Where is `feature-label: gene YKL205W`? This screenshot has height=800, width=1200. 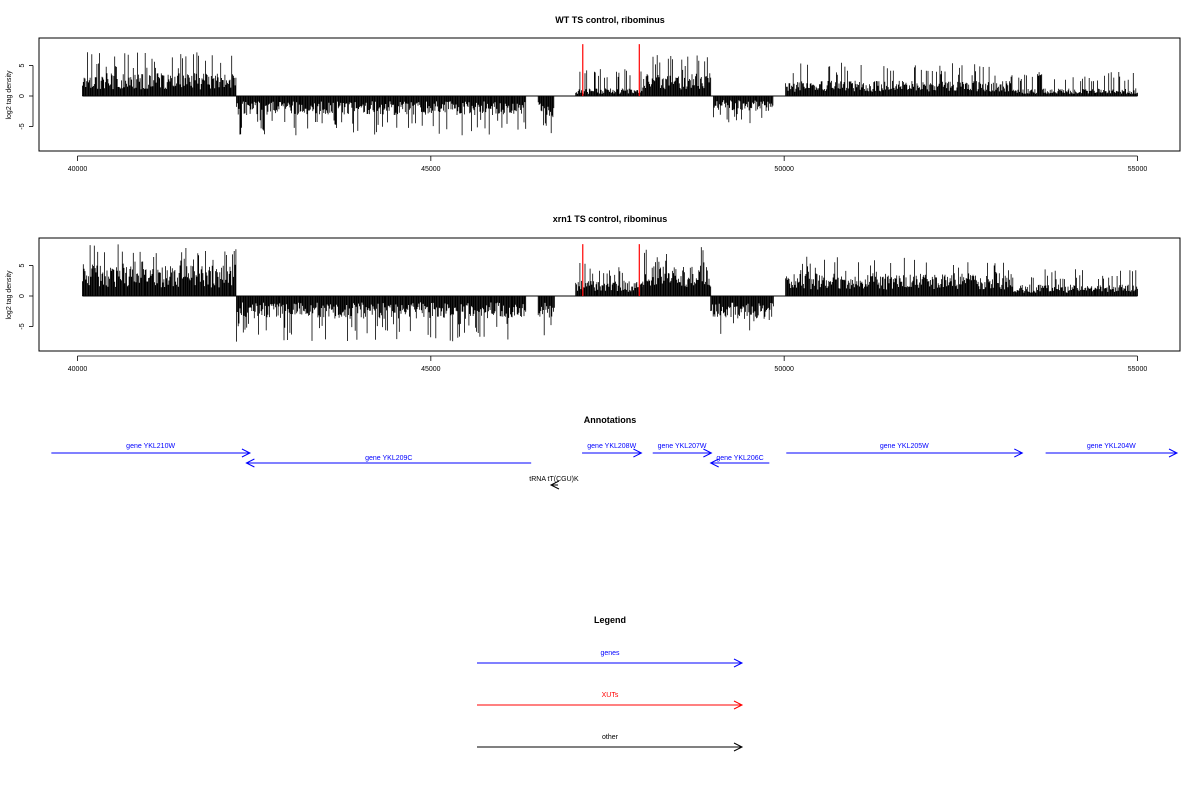
feature-label: gene YKL205W is located at coordinates (904, 446).